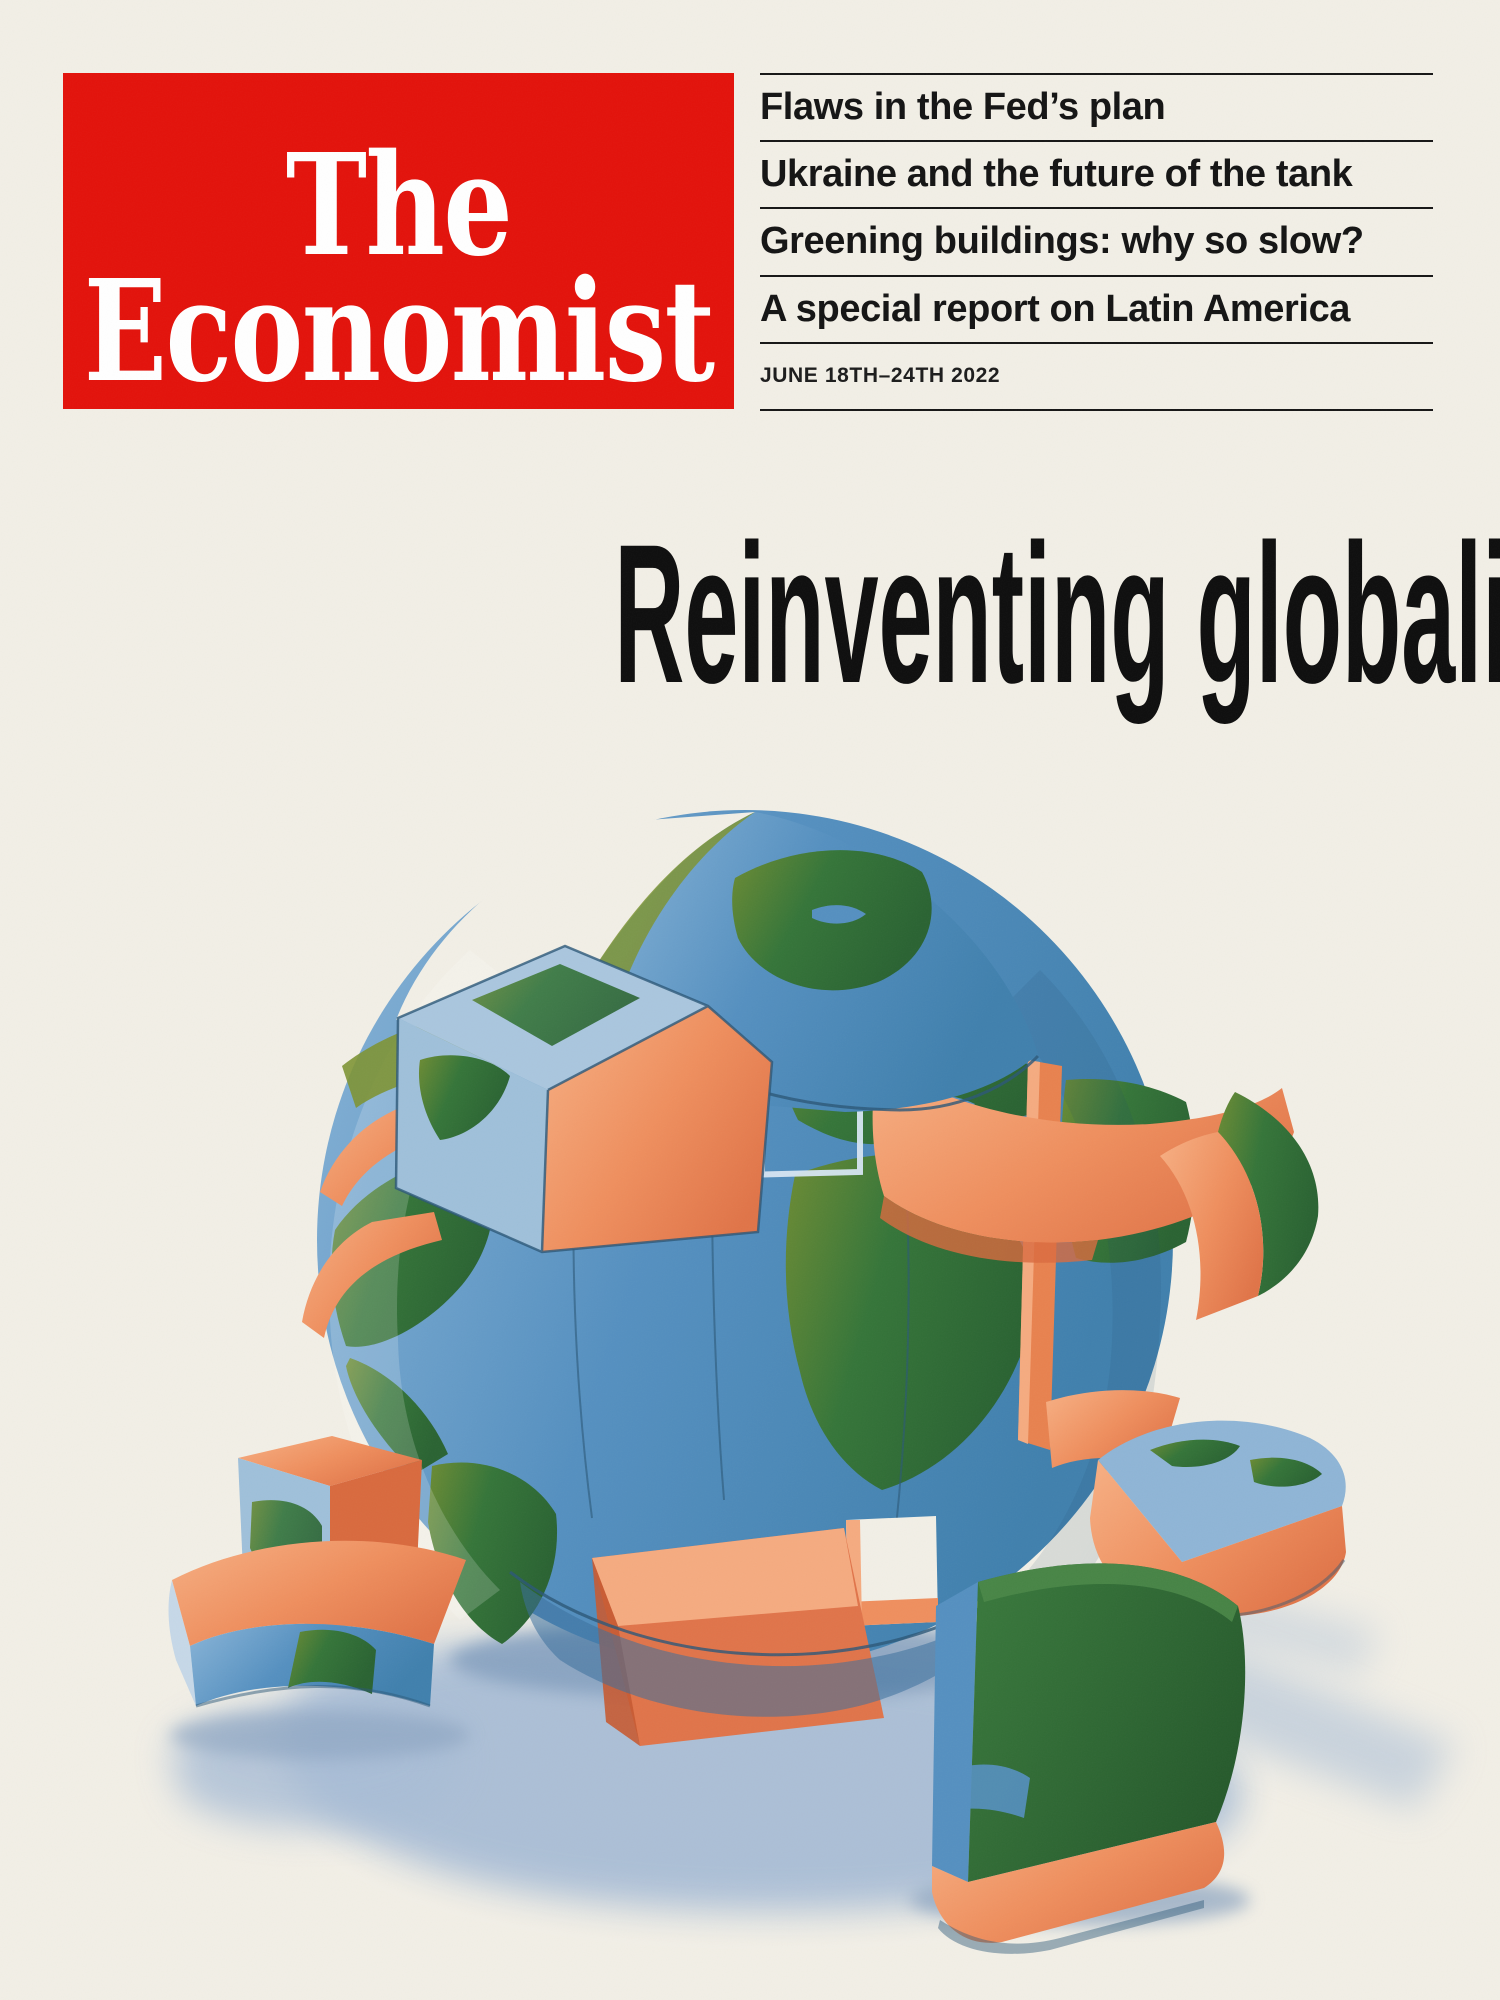 The width and height of the screenshot is (1500, 2000). What do you see at coordinates (399, 332) in the screenshot?
I see `logo-line-economist: Economist` at bounding box center [399, 332].